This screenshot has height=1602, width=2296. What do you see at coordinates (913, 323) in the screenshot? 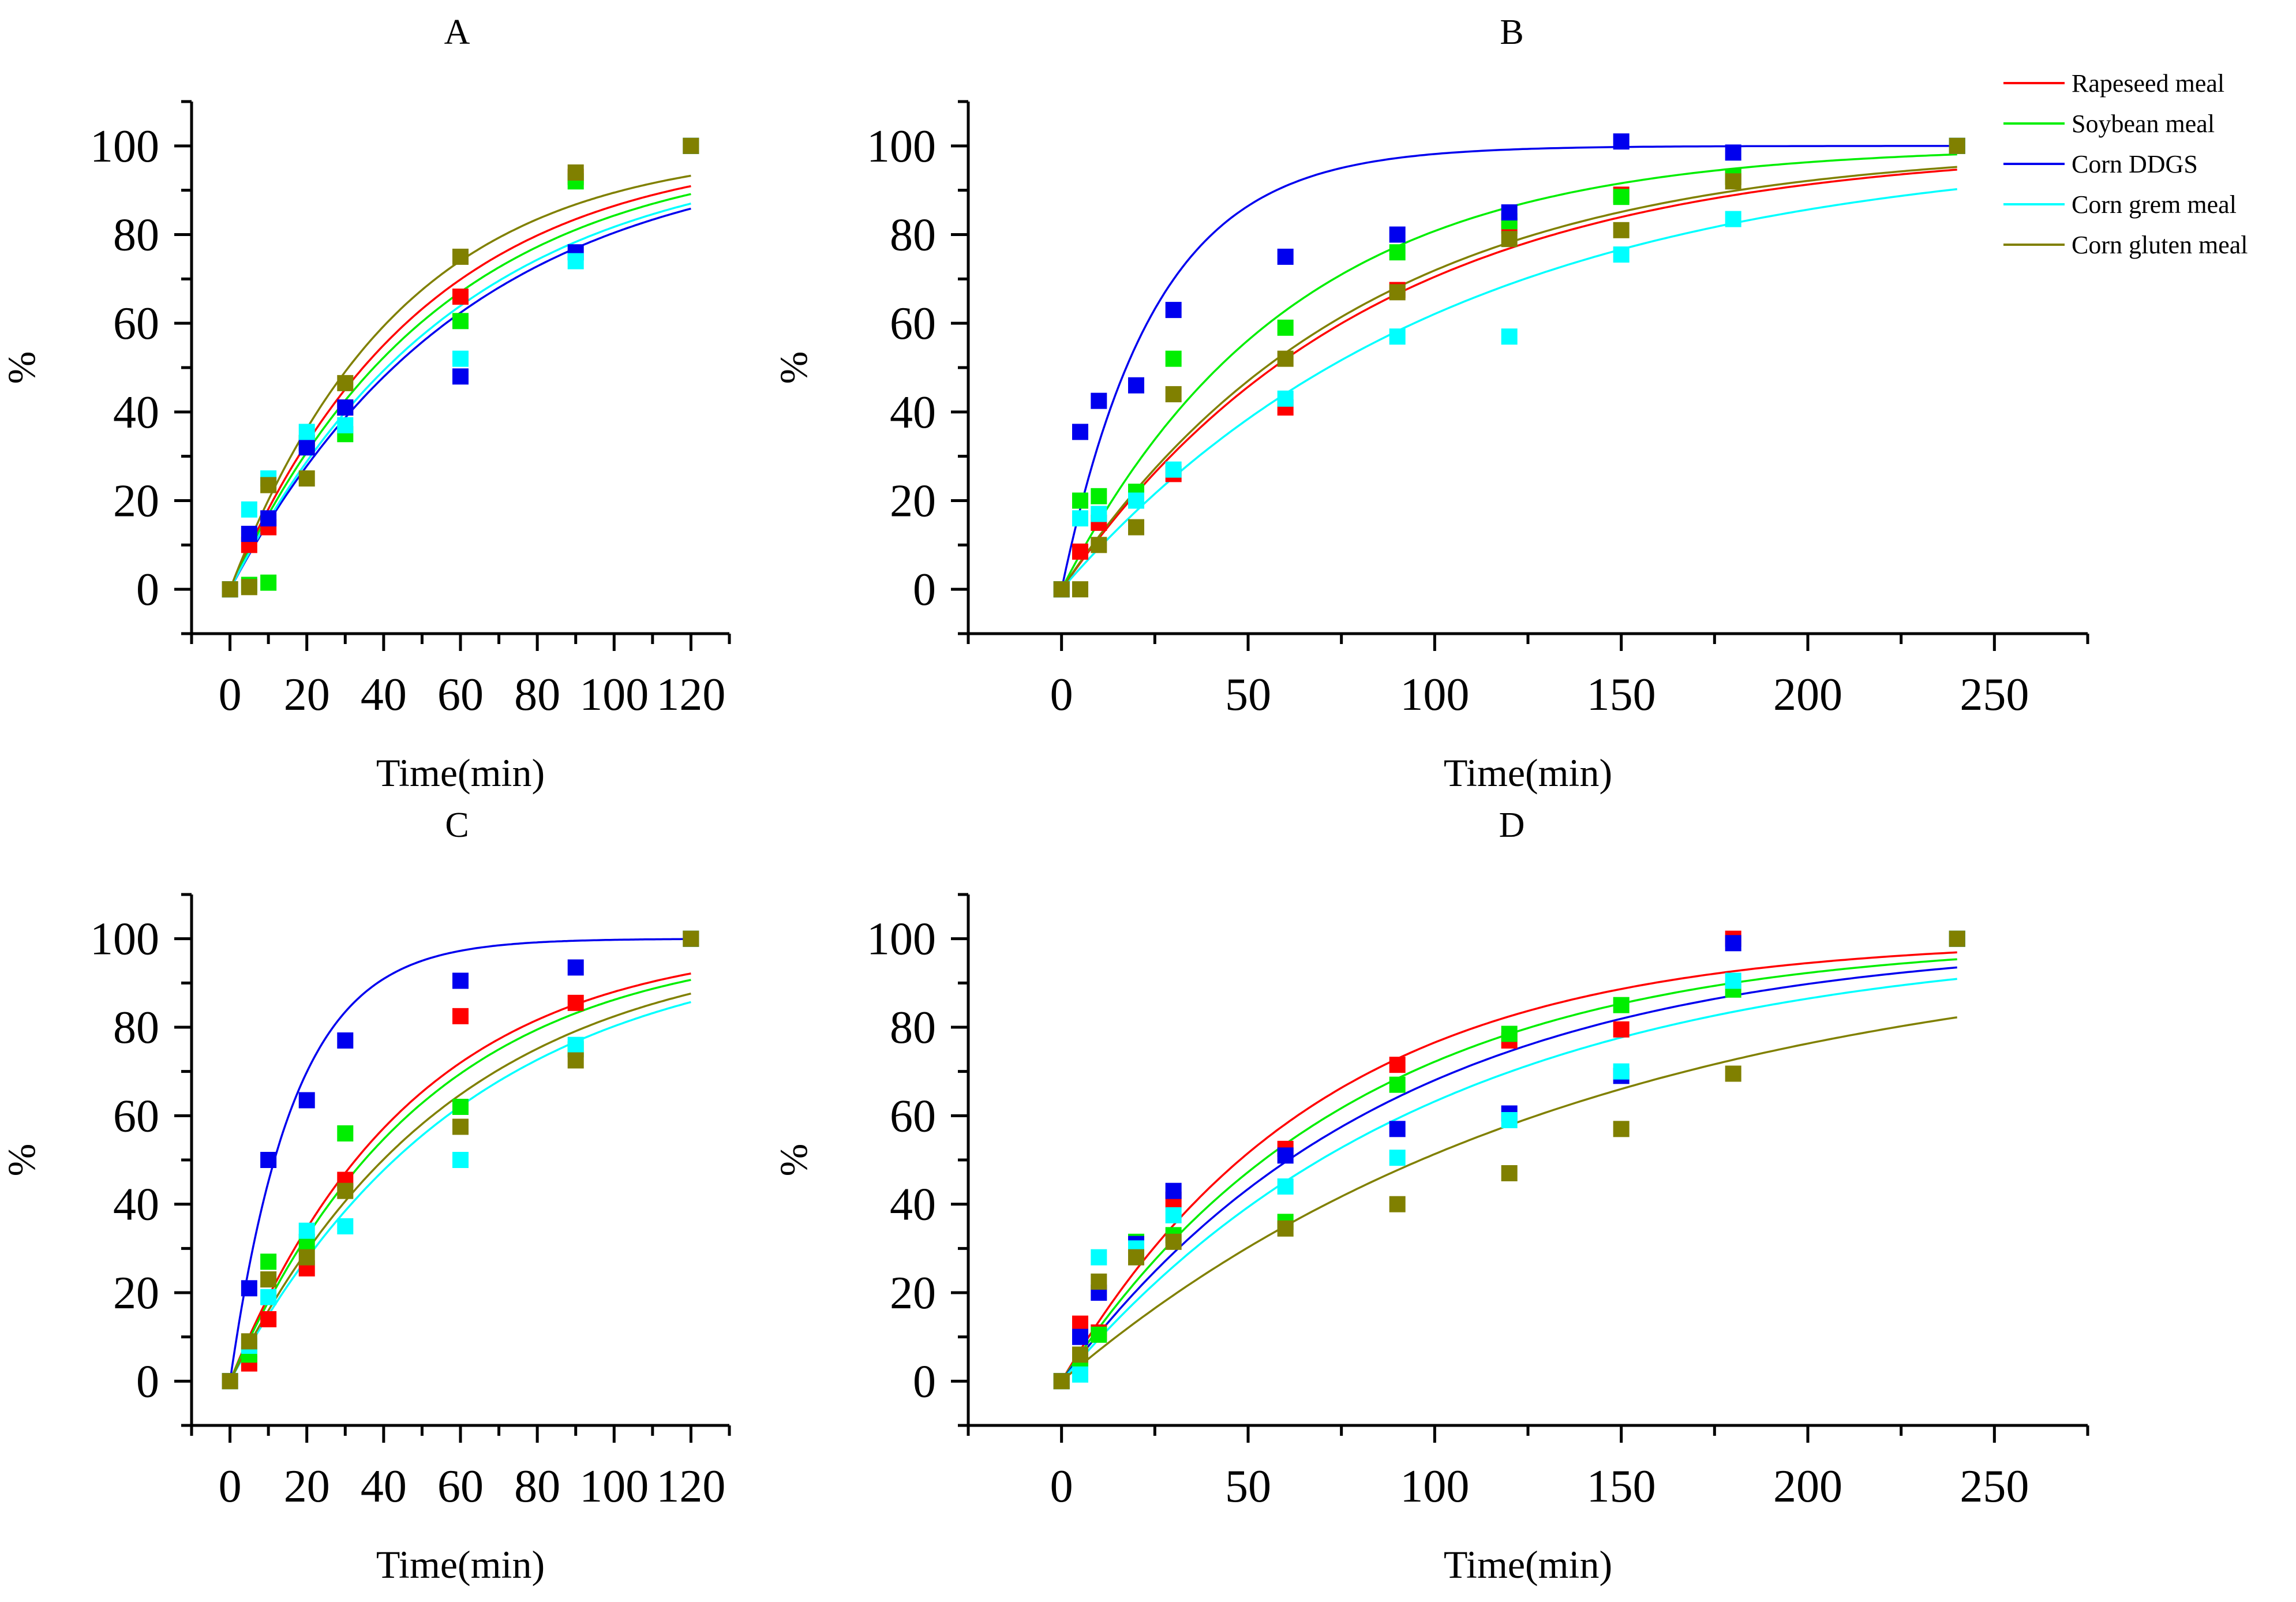
I see `panel-b-y-tick-label: 60` at bounding box center [913, 323].